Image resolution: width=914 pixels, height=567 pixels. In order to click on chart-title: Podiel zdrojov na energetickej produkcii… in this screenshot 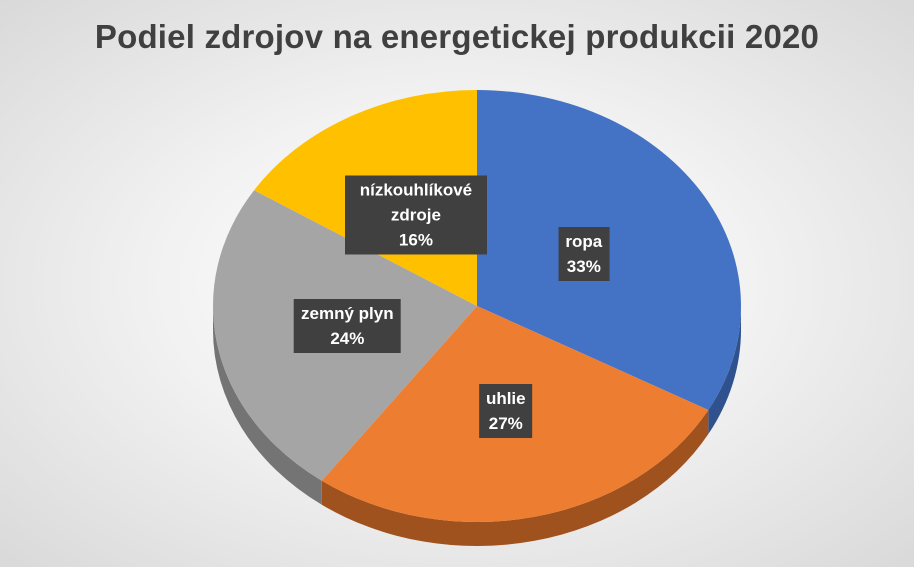, I will do `click(457, 36)`.